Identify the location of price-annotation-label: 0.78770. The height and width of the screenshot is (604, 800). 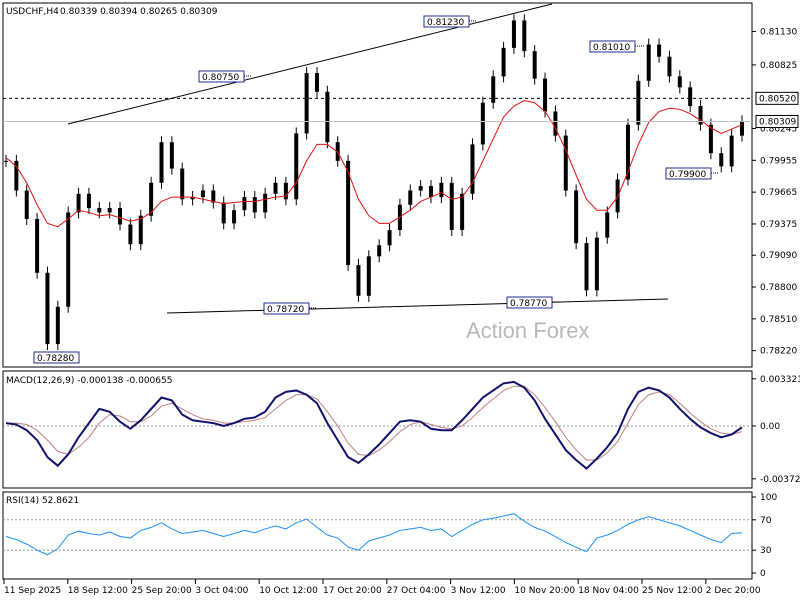
(528, 304).